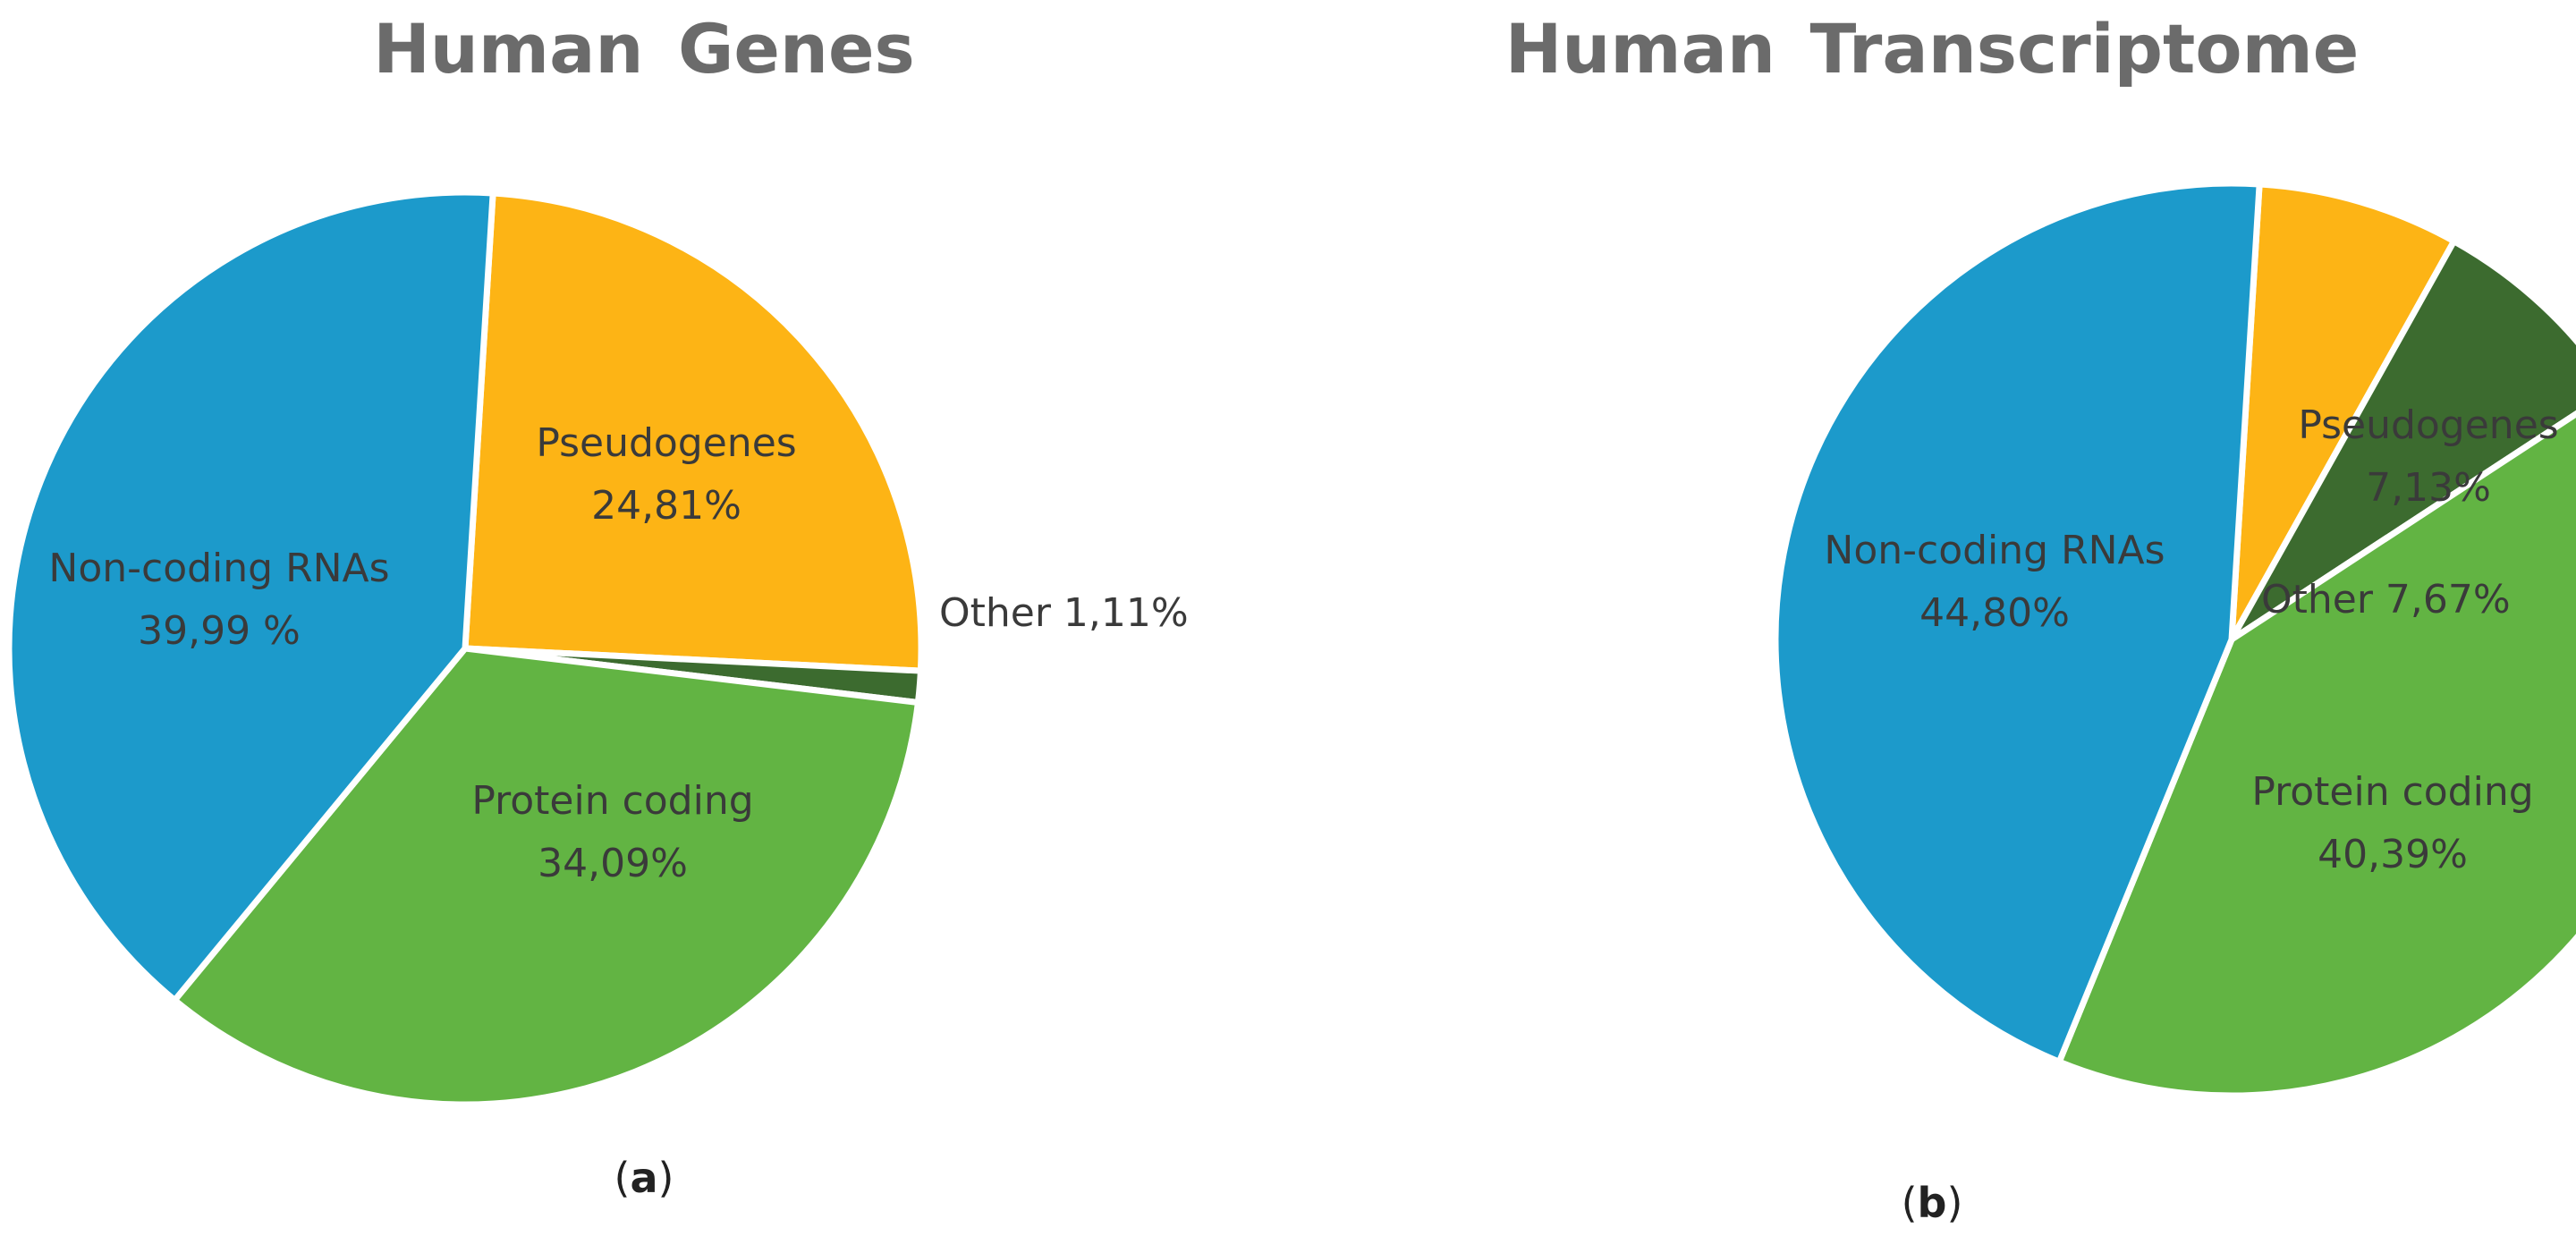 The width and height of the screenshot is (2576, 1253). Describe the element at coordinates (613, 863) in the screenshot. I see `slice-label-value: 34,09%` at that location.